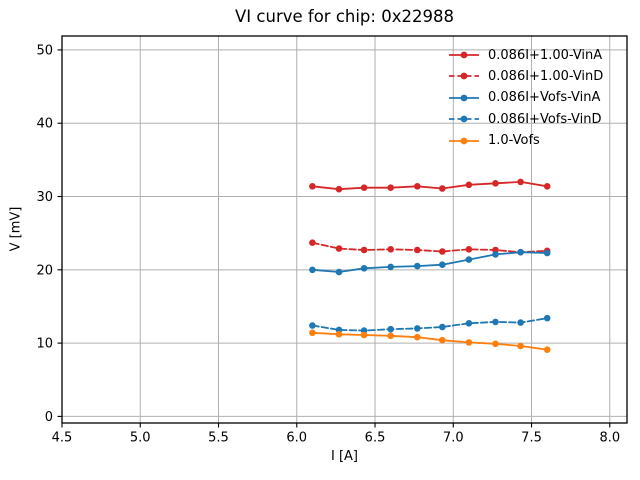 This screenshot has height=480, width=640. I want to click on legend-label: 0.086I+Vofs-VinD, so click(545, 119).